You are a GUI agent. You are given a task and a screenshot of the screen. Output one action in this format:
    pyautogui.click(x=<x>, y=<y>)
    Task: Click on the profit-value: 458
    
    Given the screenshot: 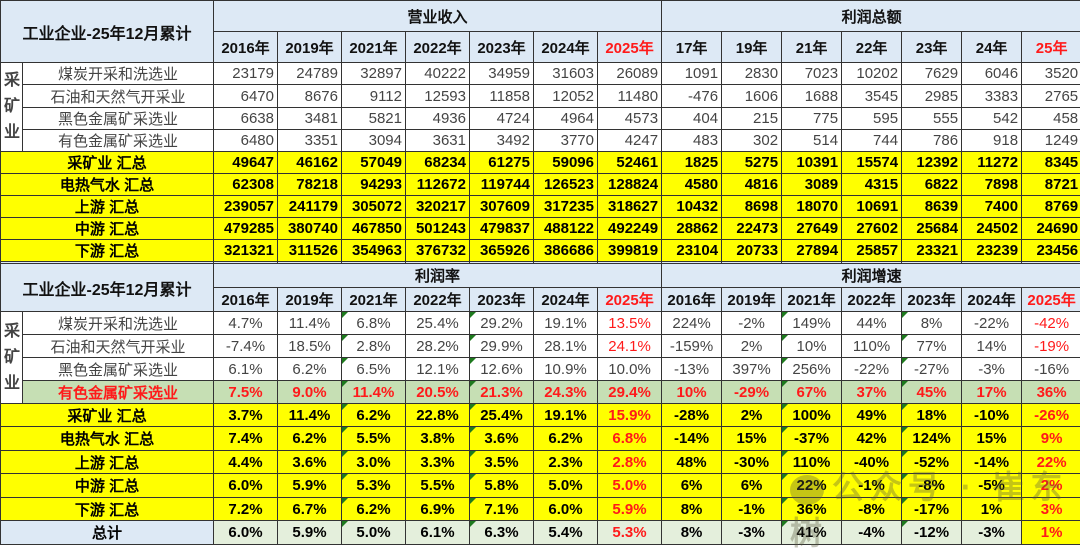 What is the action you would take?
    pyautogui.click(x=1051, y=119)
    